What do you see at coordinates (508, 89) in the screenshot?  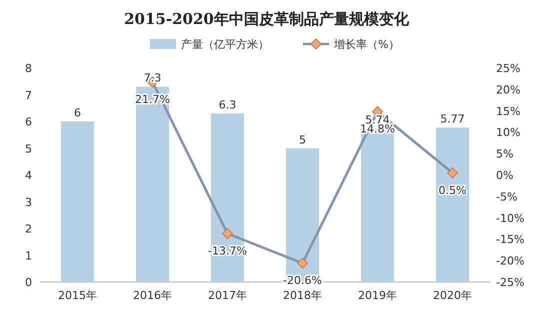 I see `y2-tick-label: 20%` at bounding box center [508, 89].